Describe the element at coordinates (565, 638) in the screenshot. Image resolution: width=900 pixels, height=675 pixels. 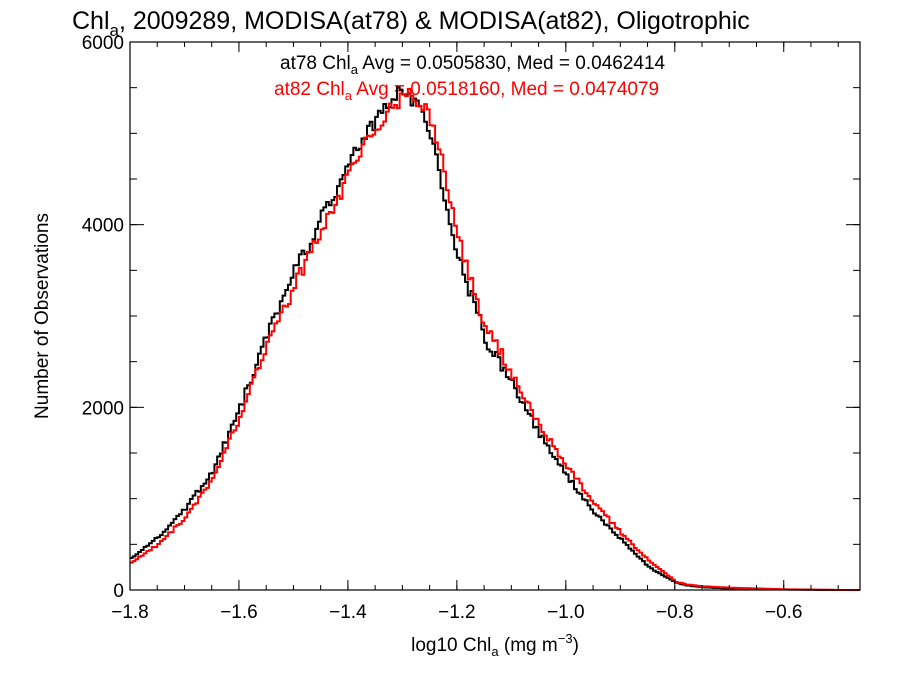
I see `x-axis-label-sup: −3` at that location.